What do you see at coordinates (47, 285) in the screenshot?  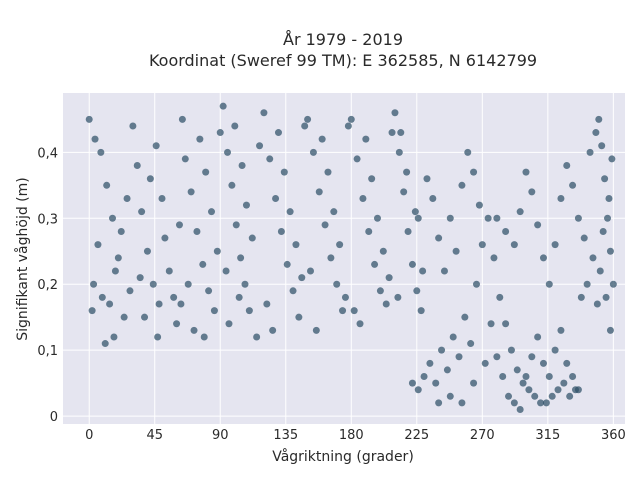 I see `y-tick-labels: 0 0,1 0,2 0,3 0,4` at bounding box center [47, 285].